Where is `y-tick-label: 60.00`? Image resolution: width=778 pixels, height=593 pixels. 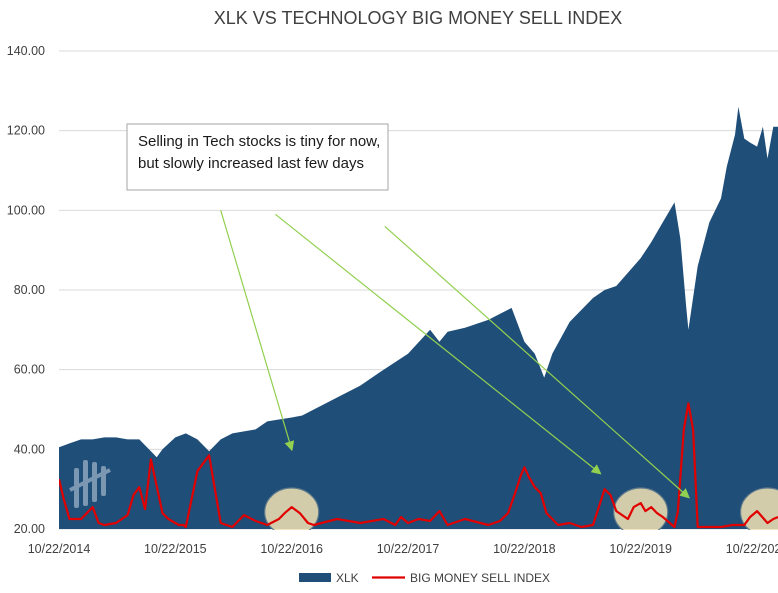
y-tick-label: 60.00 is located at coordinates (29, 370).